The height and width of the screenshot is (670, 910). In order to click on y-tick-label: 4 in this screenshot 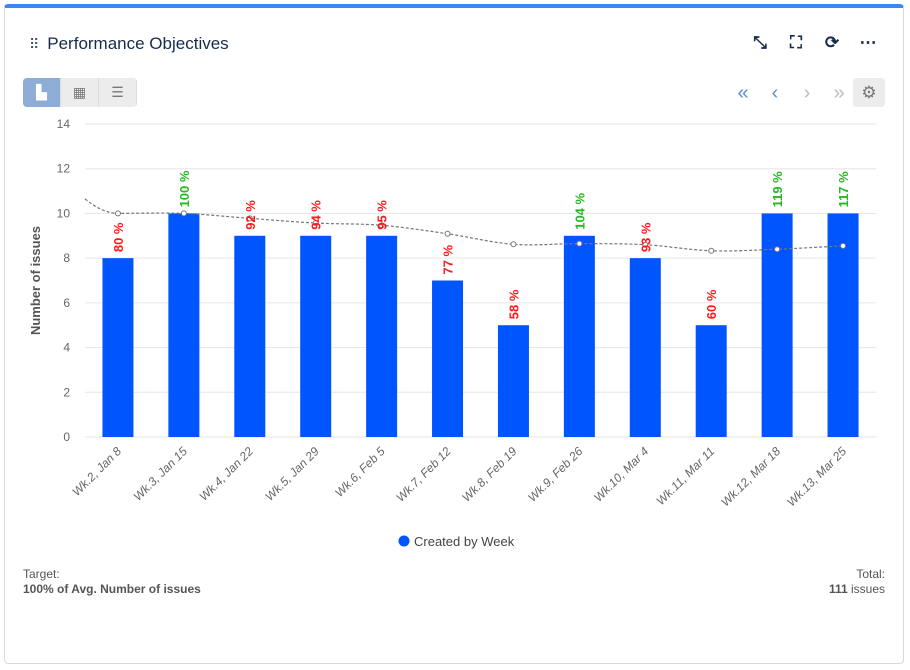, I will do `click(66, 348)`.